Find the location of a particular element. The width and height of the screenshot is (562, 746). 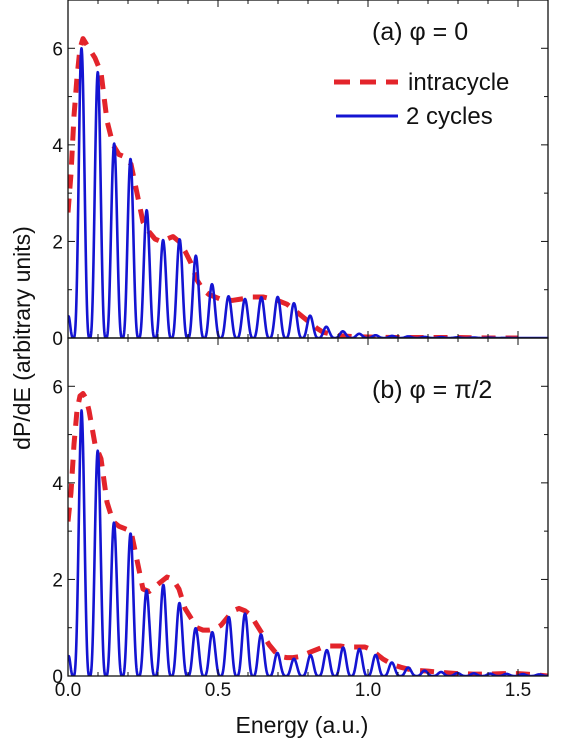

legend-label-two-cycles: 2 cycles is located at coordinates (449, 116).